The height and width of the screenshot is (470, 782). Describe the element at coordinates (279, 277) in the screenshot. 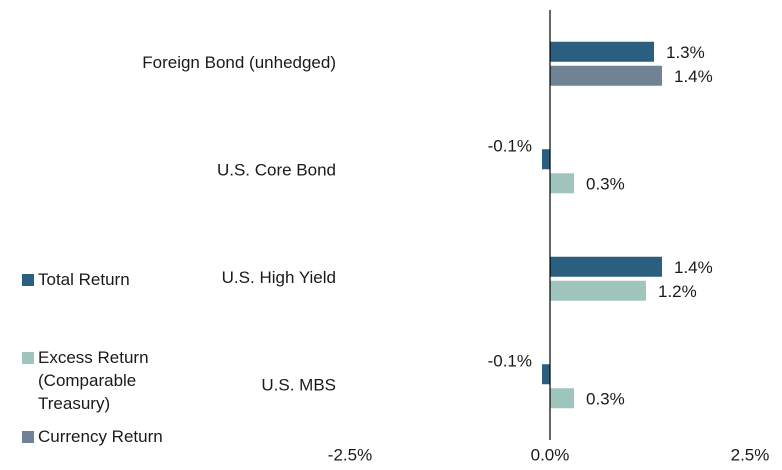

I see `category-label: U.S. High Yield` at that location.